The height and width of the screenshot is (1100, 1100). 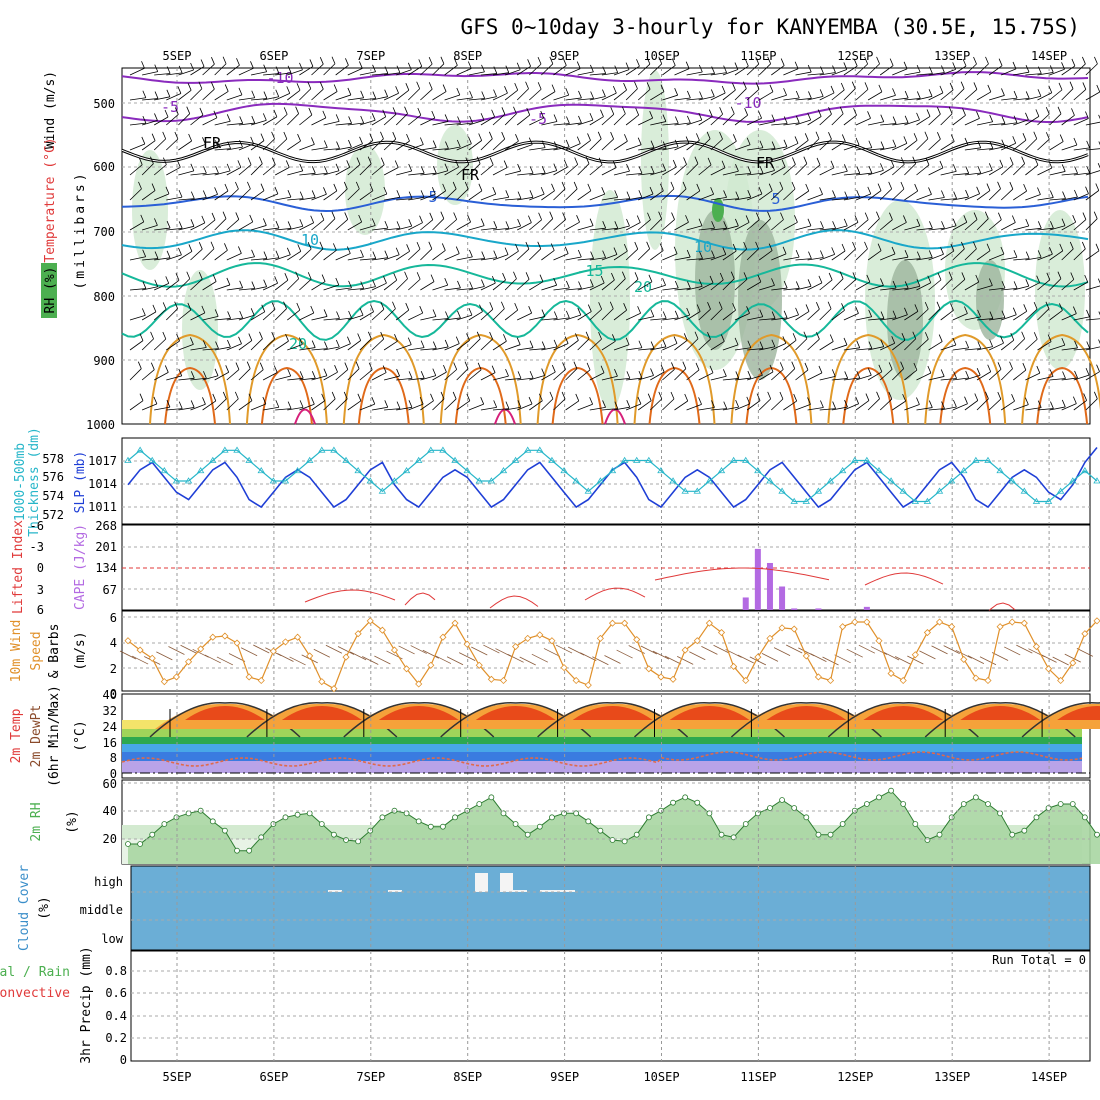 What do you see at coordinates (952, 56) in the screenshot?
I see `x-tick-label: 13SEP` at bounding box center [952, 56].